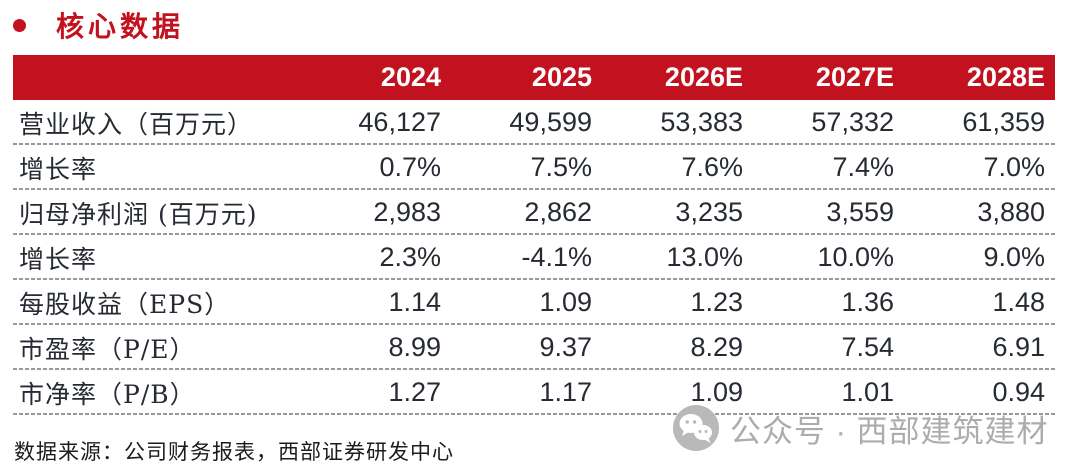  What do you see at coordinates (410, 77) in the screenshot?
I see `header-cell-2024: 2024` at bounding box center [410, 77].